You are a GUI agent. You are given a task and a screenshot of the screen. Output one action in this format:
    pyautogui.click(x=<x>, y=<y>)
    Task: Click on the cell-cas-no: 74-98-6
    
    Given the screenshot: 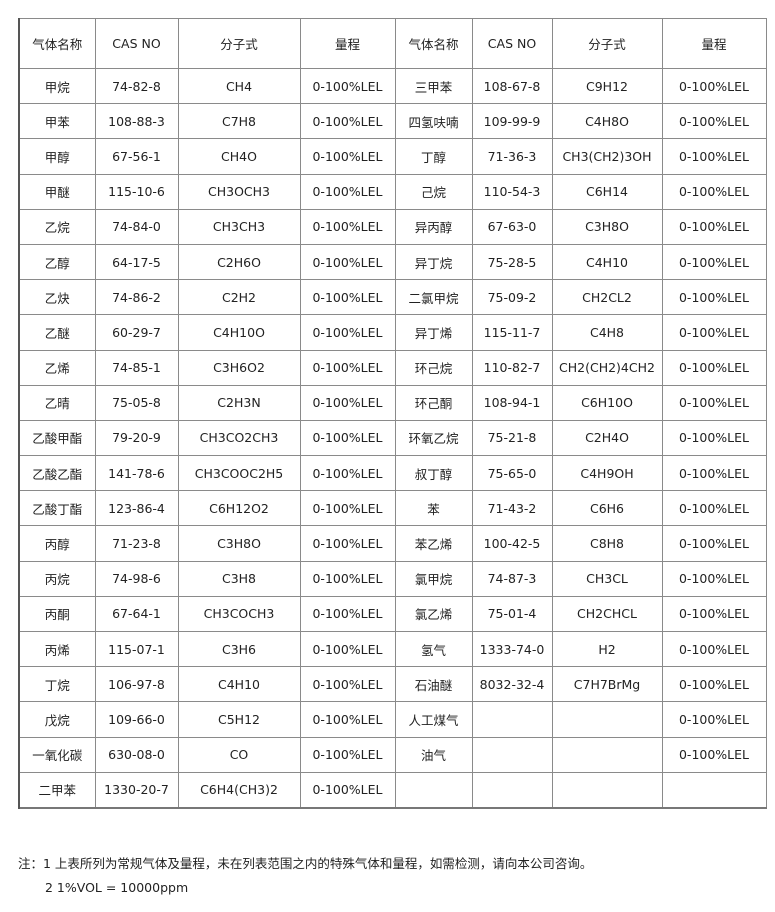 What is the action you would take?
    pyautogui.click(x=136, y=578)
    